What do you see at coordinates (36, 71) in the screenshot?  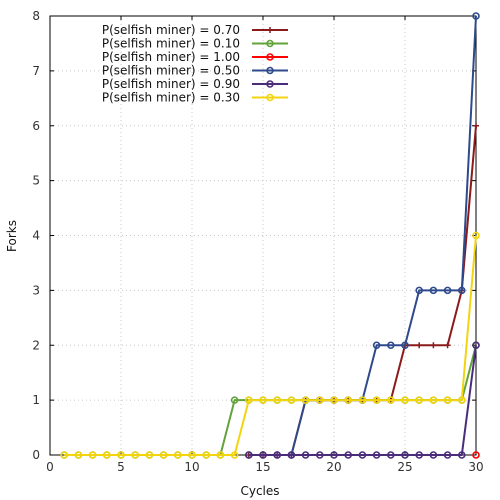 I see `y-tick-label: 7` at bounding box center [36, 71].